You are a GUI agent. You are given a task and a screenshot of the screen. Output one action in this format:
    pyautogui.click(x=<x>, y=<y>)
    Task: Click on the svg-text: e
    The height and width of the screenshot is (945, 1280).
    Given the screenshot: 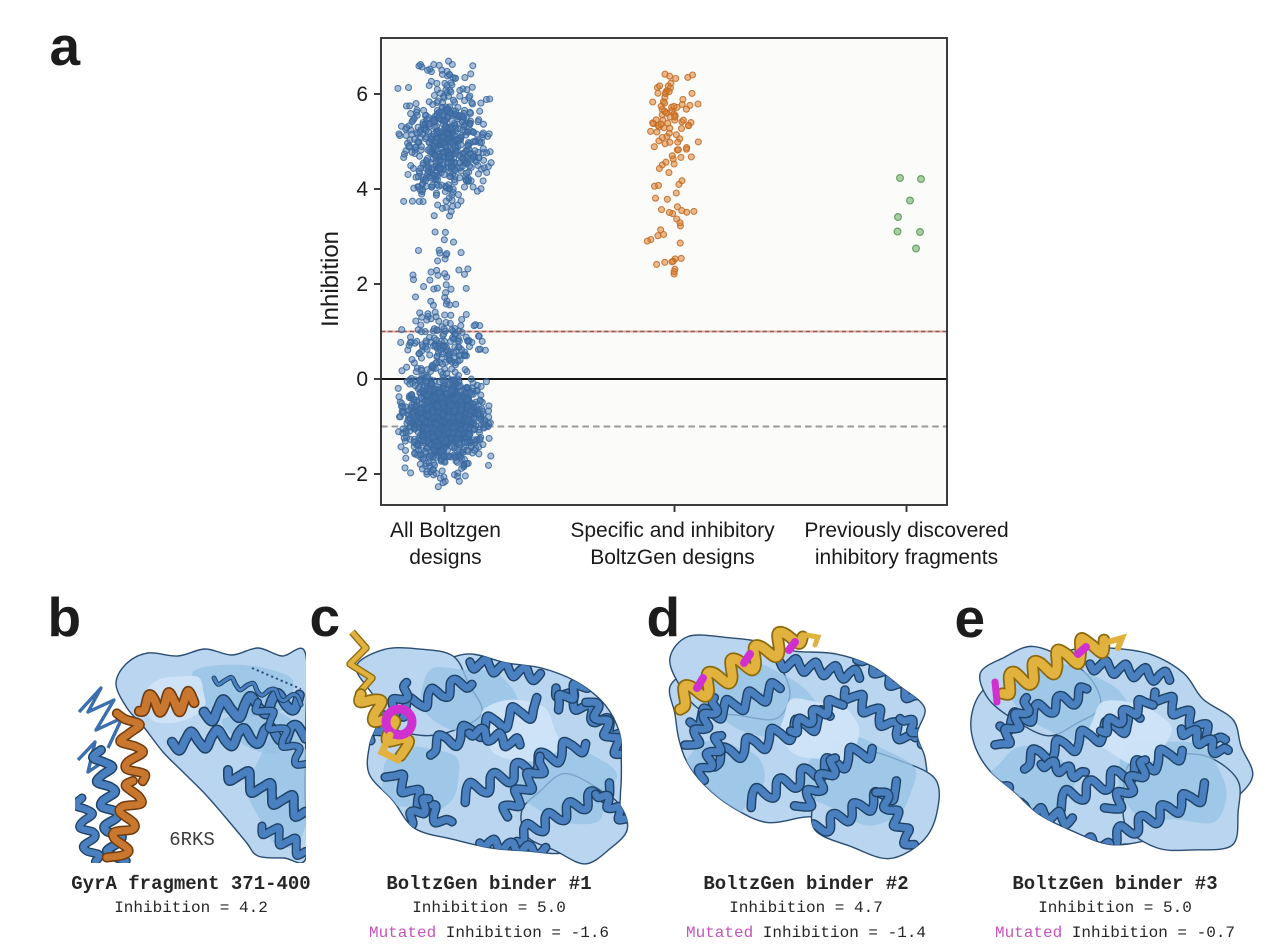 What is the action you would take?
    pyautogui.click(x=970, y=618)
    